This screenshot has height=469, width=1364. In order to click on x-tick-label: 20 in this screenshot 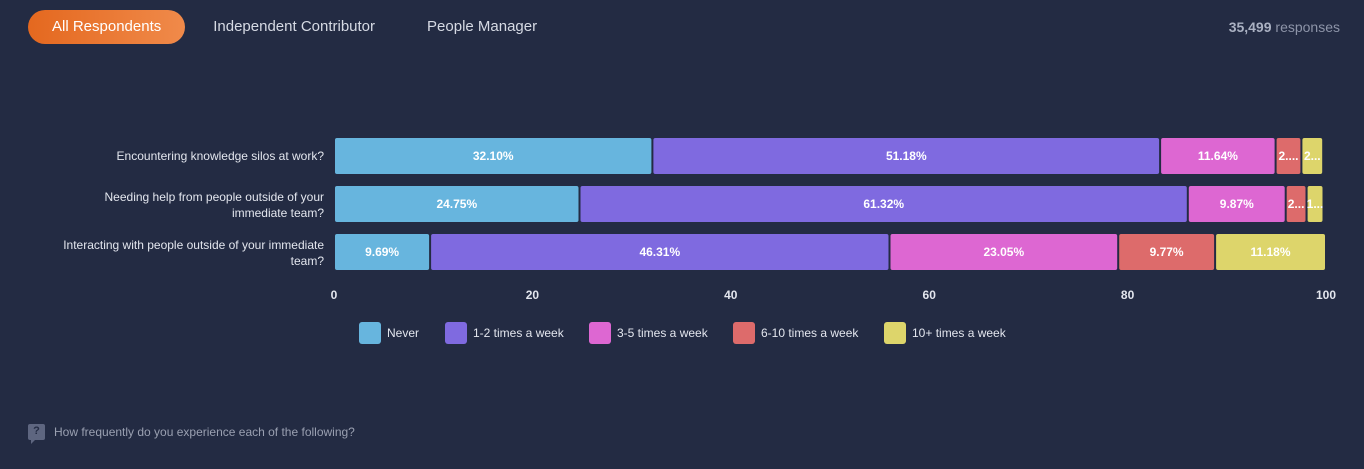, I will do `click(533, 295)`.